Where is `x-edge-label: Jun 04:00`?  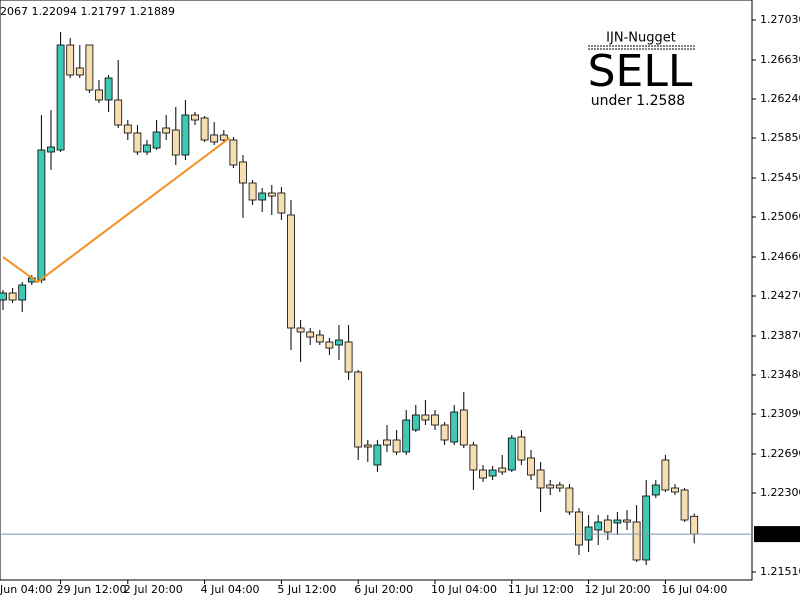
x-edge-label: Jun 04:00 is located at coordinates (26, 589).